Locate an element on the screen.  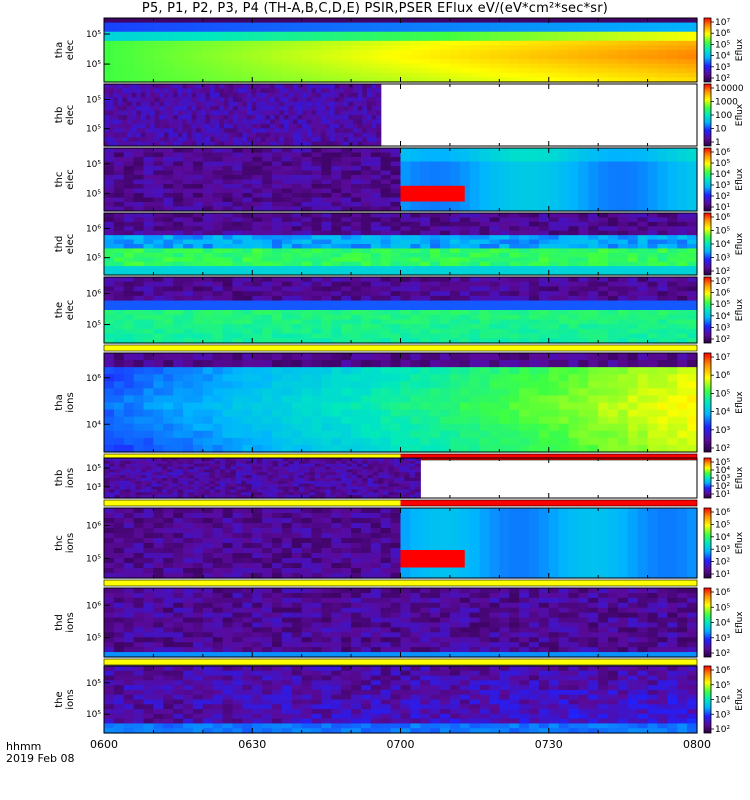
panel-thb-elec: 10⁵ 10⁵ thb elec 10000 1000 100 10 1 Eflux is located at coordinates (399, 115).